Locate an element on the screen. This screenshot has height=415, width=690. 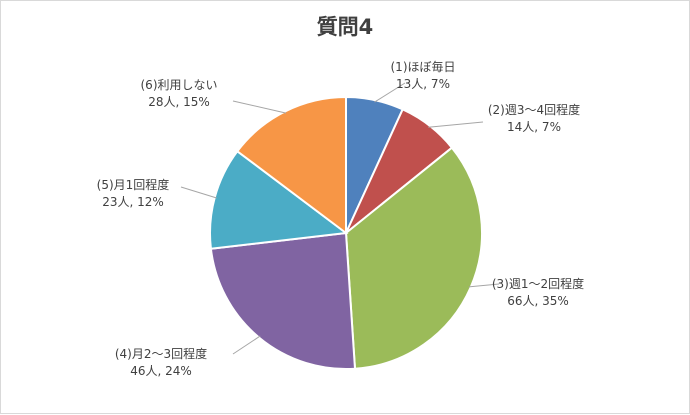
slice-value-label: 66人, 35% is located at coordinates (538, 301).